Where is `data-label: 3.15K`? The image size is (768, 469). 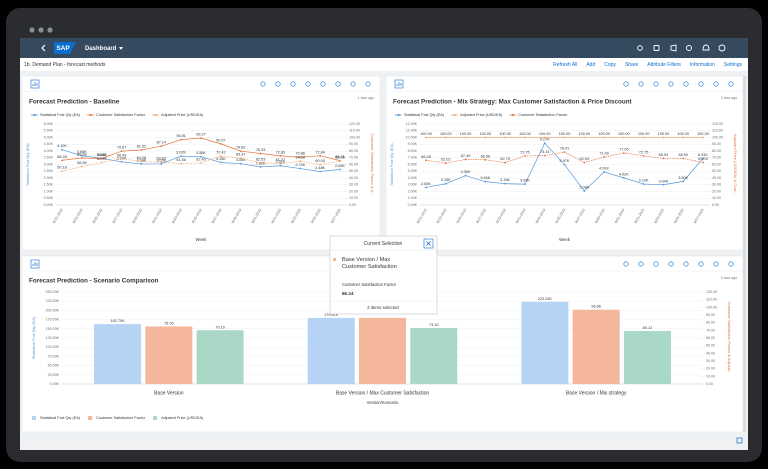 data-label: 3.15K is located at coordinates (221, 159).